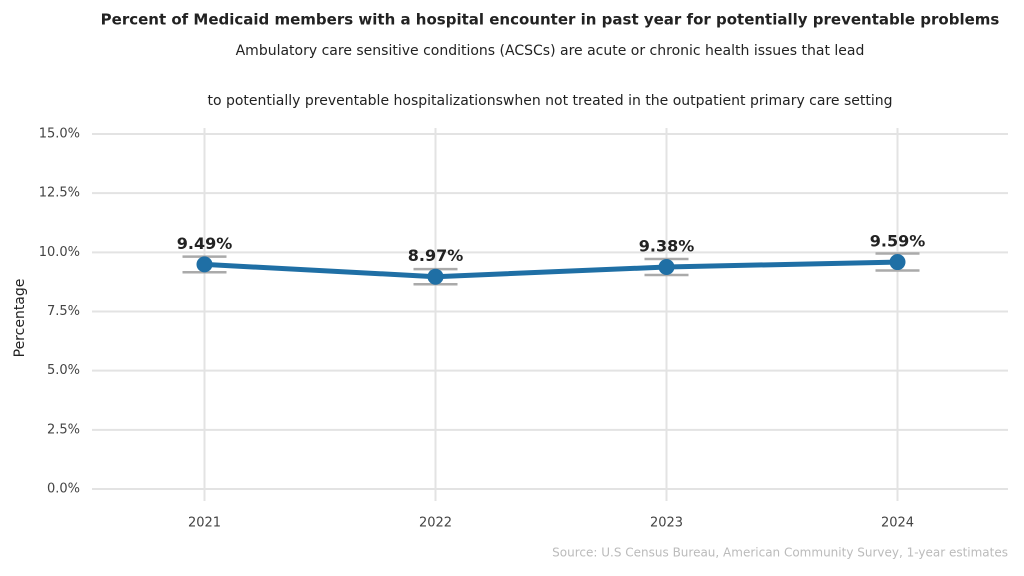 This screenshot has height=576, width=1024. I want to click on x-tick-label: 2023, so click(666, 523).